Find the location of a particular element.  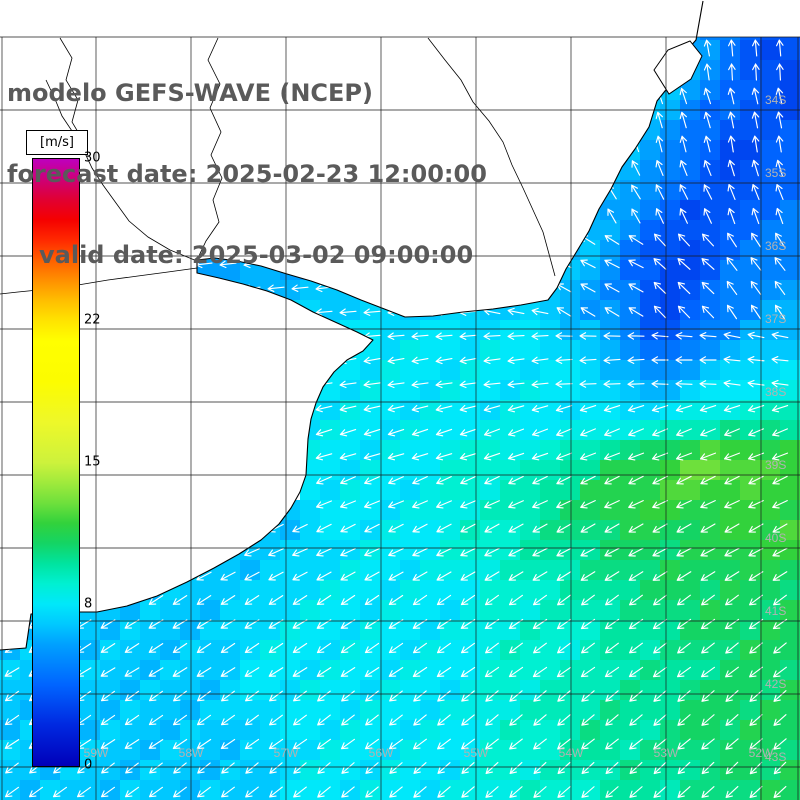

lat-label: 42S is located at coordinates (775, 684).